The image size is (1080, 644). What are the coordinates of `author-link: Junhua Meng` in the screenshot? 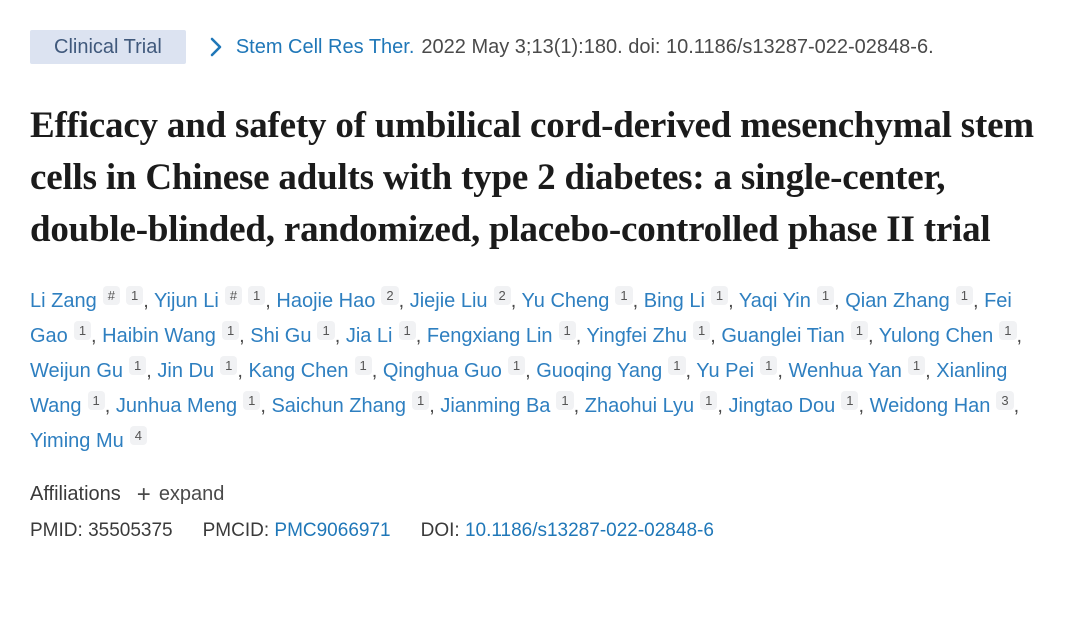 It's located at (176, 406).